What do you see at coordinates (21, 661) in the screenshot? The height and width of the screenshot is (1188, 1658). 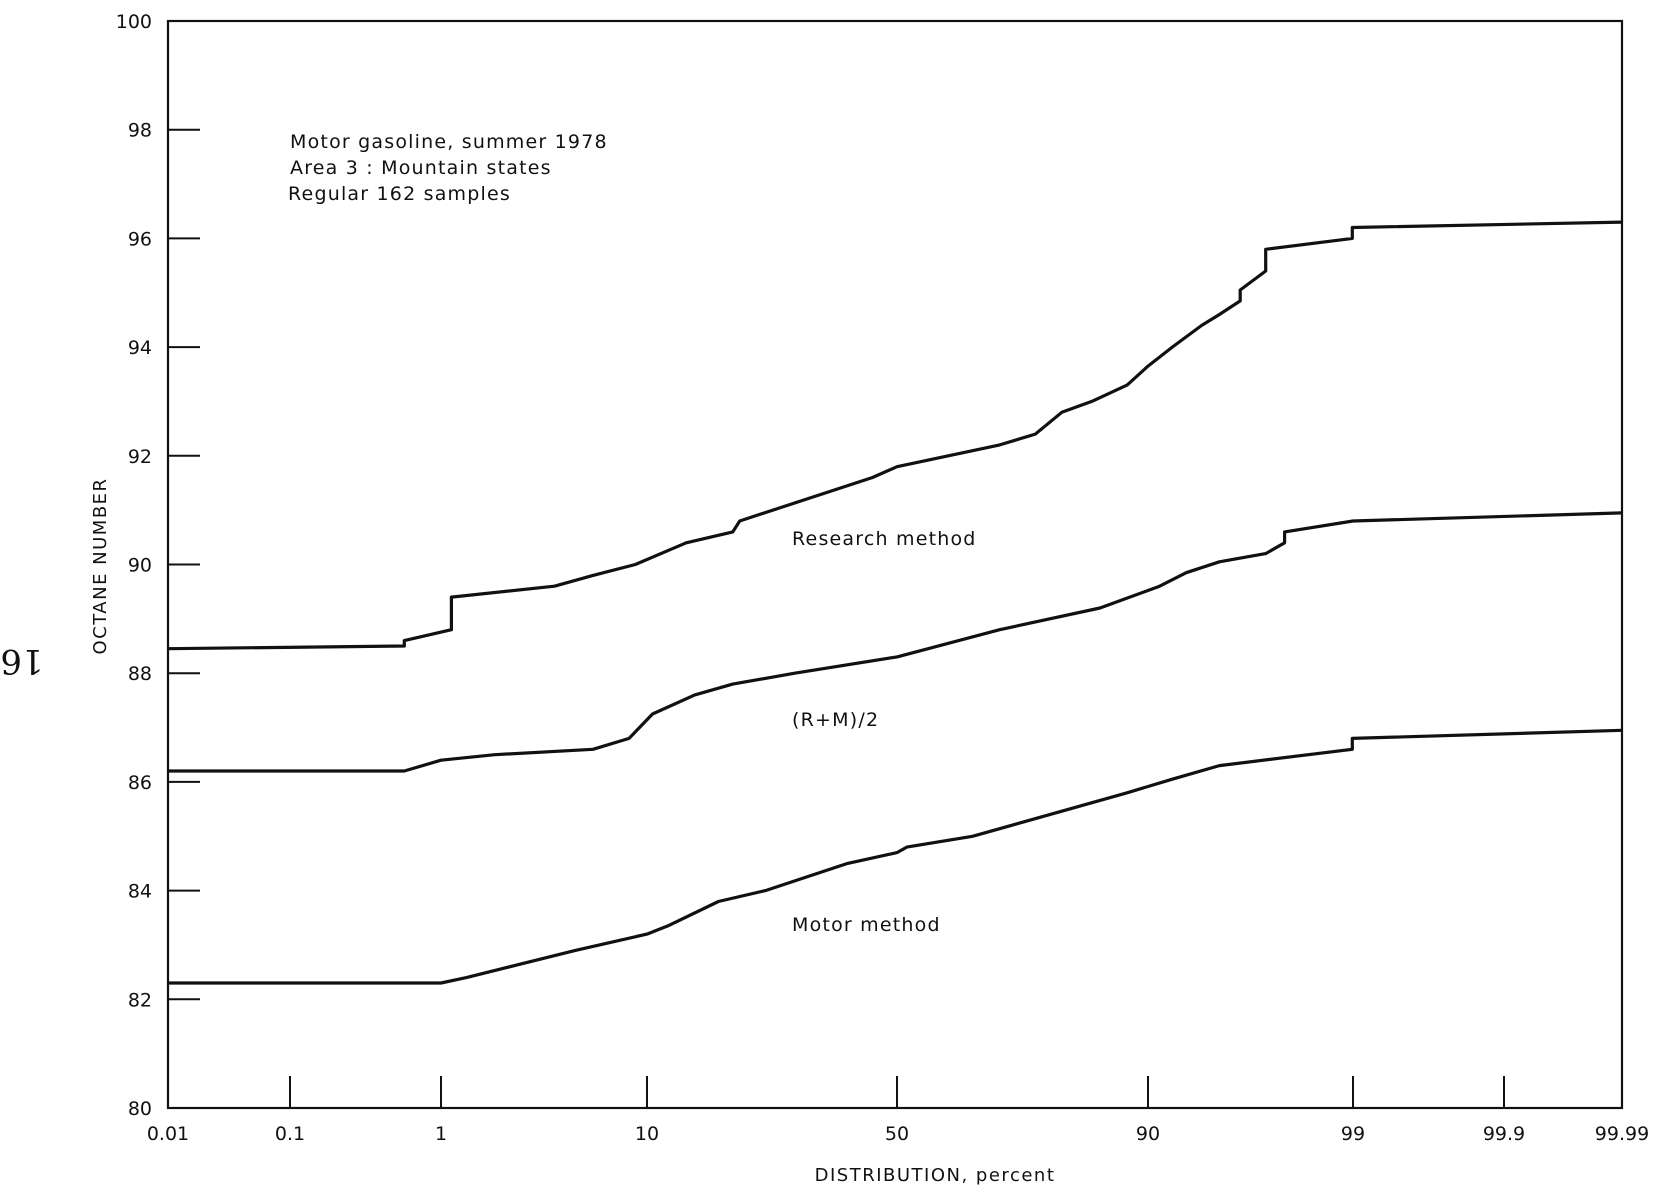 I see `page-number: 16` at bounding box center [21, 661].